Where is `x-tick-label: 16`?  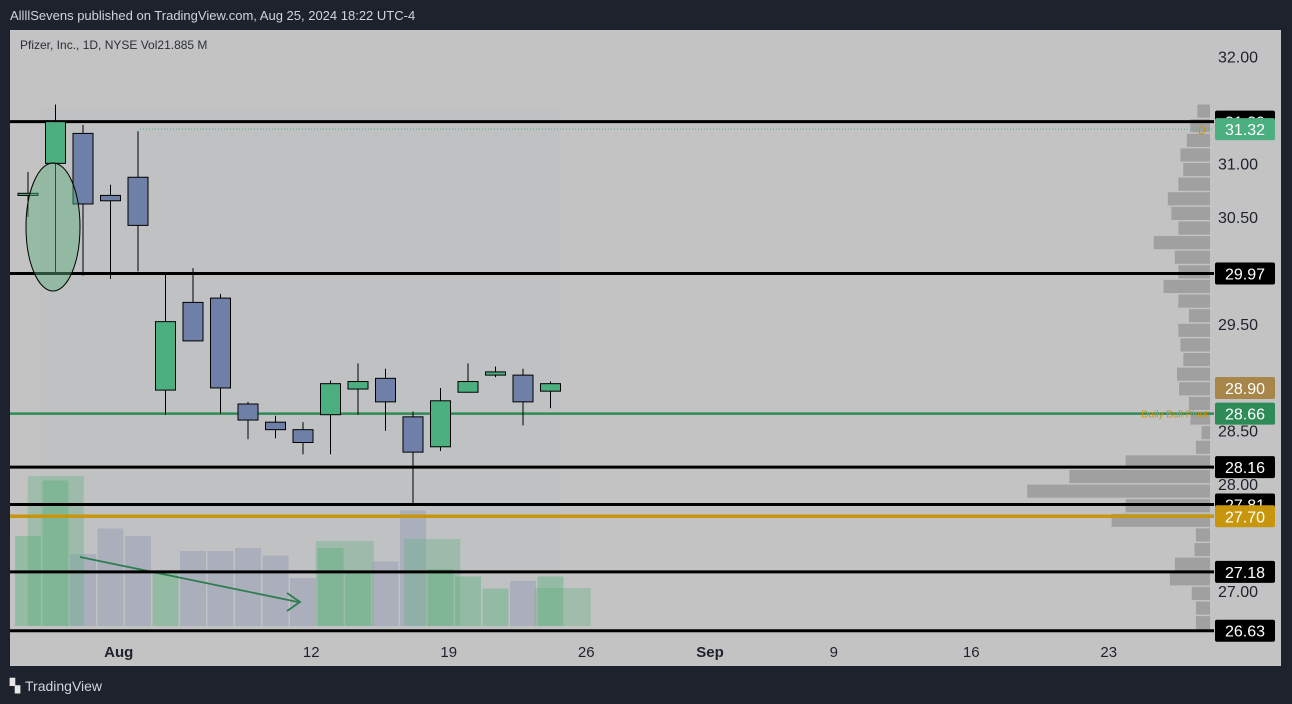
x-tick-label: 16 is located at coordinates (971, 652).